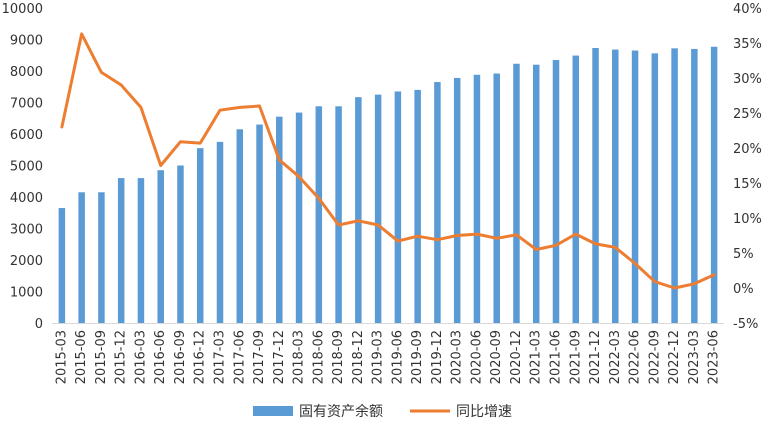 The image size is (768, 421). What do you see at coordinates (338, 357) in the screenshot?
I see `x-tick-label: 2018-09` at bounding box center [338, 357].